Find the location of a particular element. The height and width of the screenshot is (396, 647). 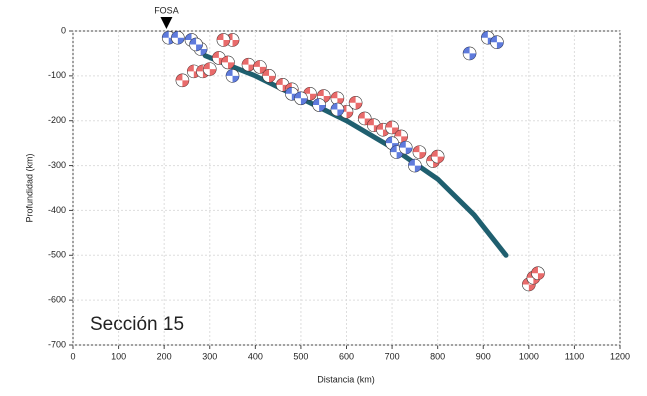

section-box is located at coordinates (139, 325).